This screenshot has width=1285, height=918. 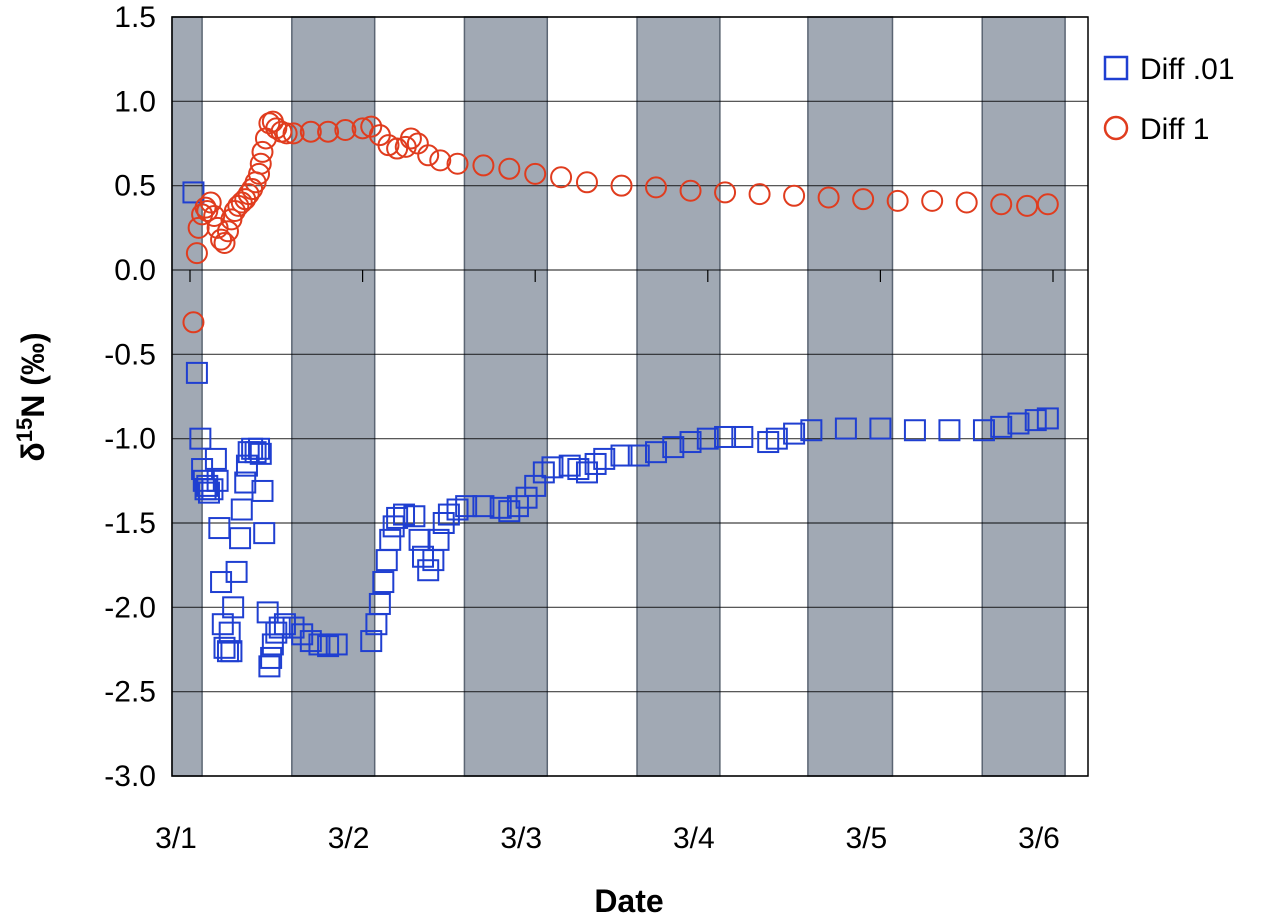 I want to click on y-tick-label: -1.5, so click(x=130, y=523).